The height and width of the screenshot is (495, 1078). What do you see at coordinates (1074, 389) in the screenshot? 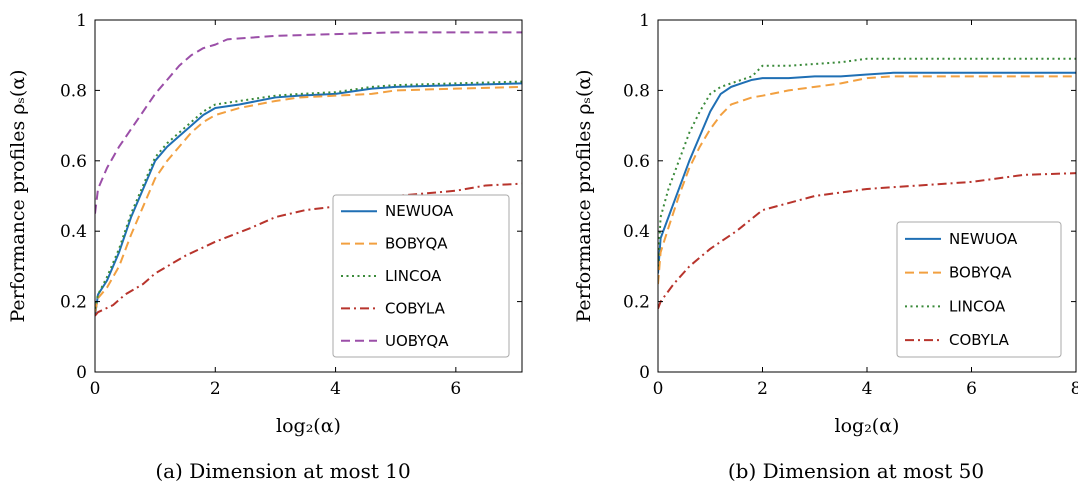
I see `x-tick-label: 8` at bounding box center [1074, 389].